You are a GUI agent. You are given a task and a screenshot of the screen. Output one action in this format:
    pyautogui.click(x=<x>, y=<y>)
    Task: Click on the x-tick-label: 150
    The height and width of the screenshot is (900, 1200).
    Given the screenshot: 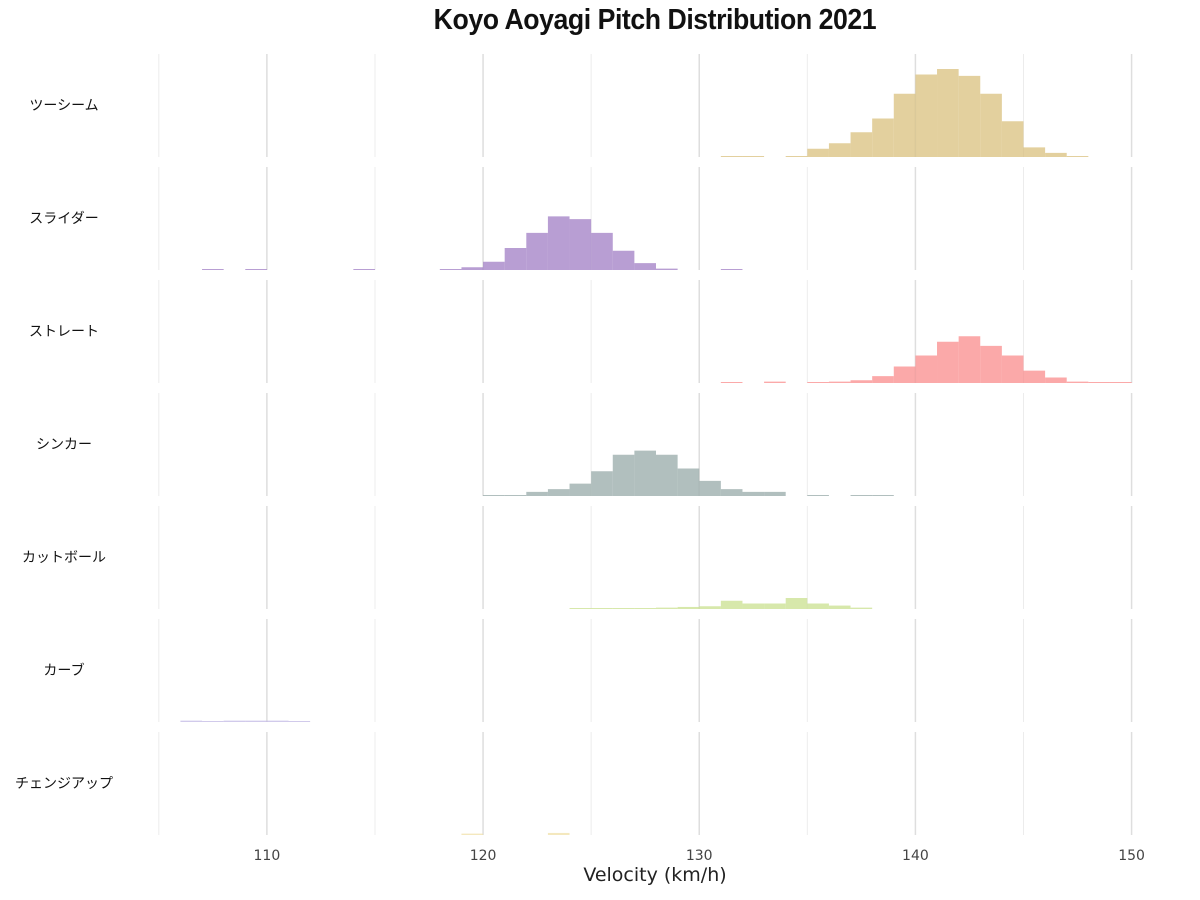 What is the action you would take?
    pyautogui.click(x=1131, y=856)
    